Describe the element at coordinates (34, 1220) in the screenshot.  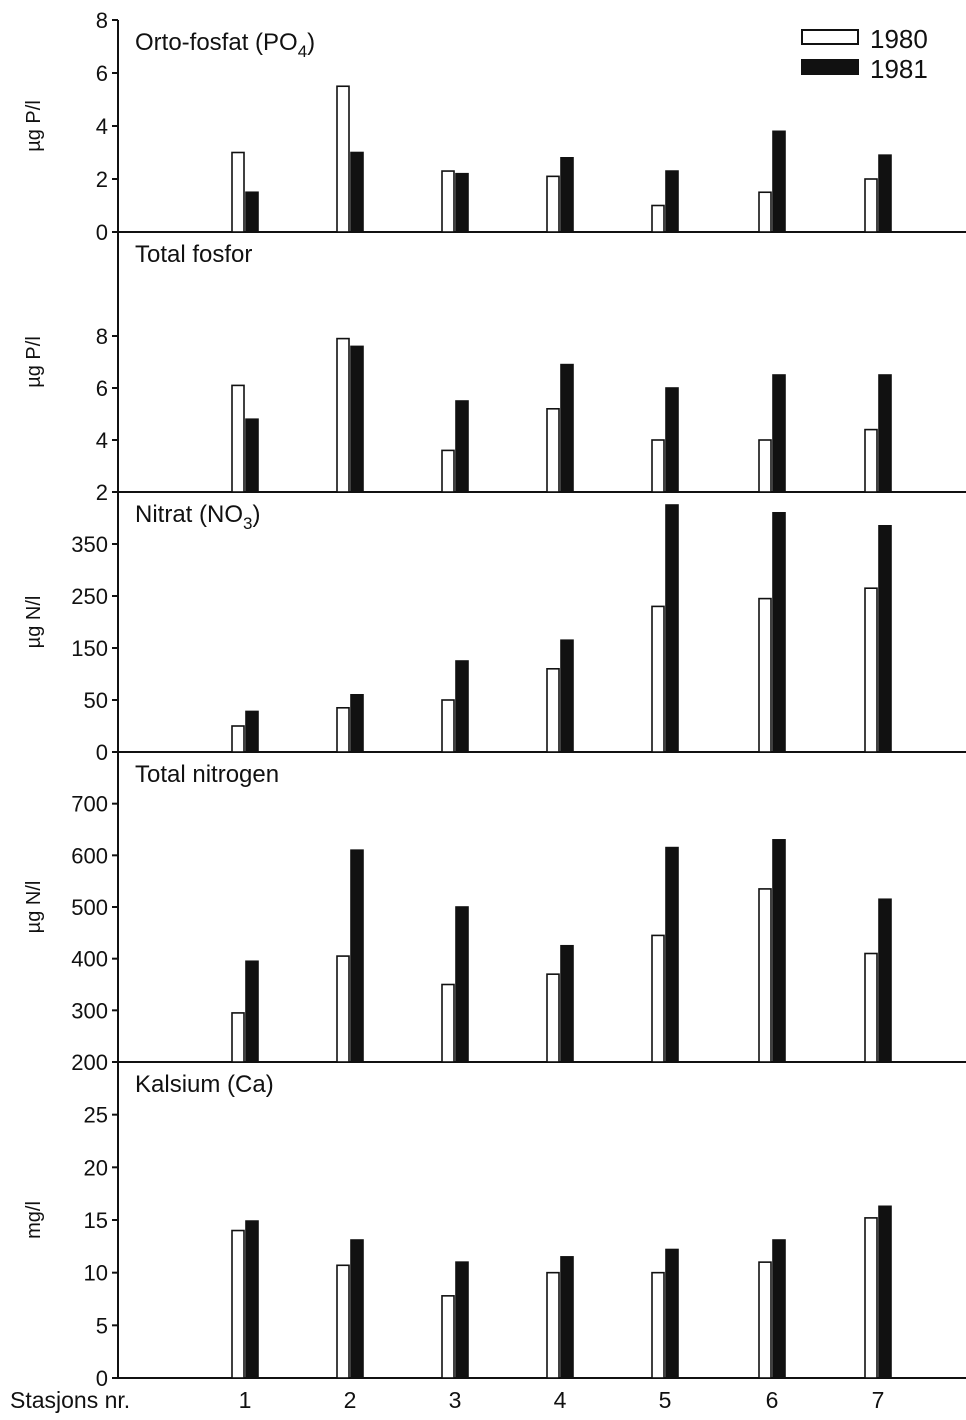
I see `y-axis-label: mg/l` at that location.